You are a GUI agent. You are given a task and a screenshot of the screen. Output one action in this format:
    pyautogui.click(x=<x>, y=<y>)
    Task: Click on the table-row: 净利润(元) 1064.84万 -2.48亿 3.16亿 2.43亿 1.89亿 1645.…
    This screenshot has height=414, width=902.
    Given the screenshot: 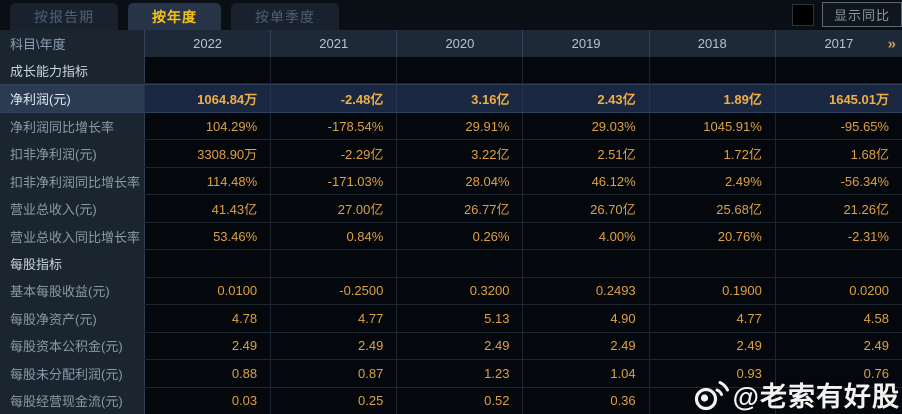 What is the action you would take?
    pyautogui.click(x=451, y=98)
    